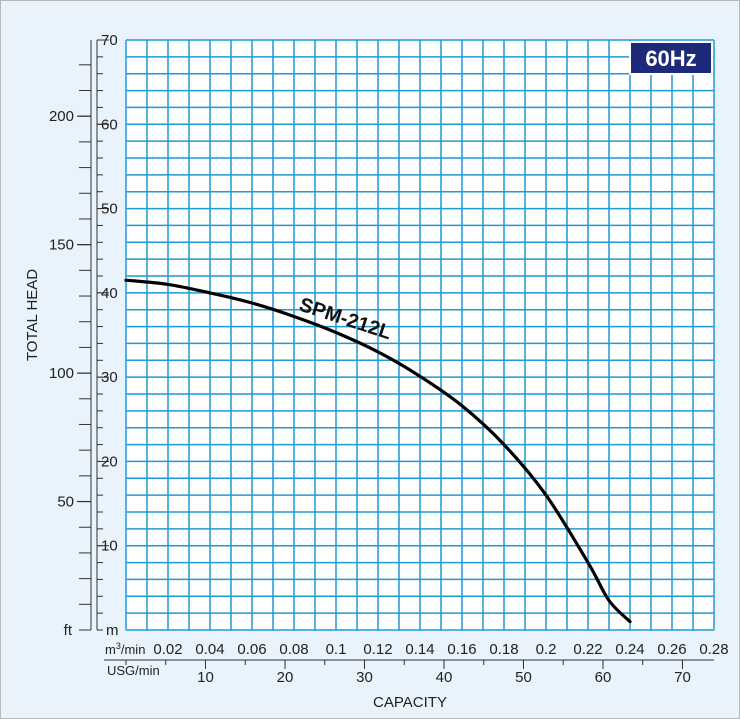 Image resolution: width=740 pixels, height=719 pixels. Describe the element at coordinates (32, 315) in the screenshot. I see `y-axis-title: TOTAL HEAD` at that location.